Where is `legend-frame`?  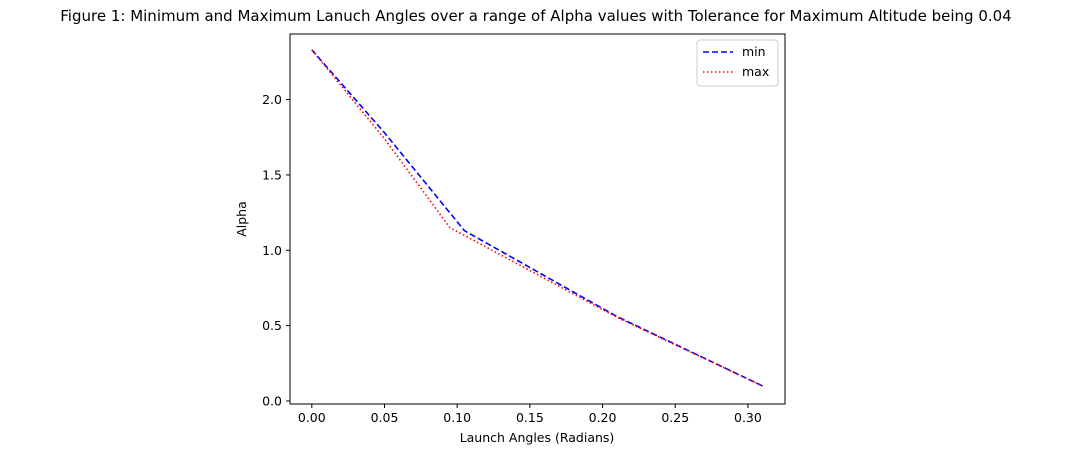 legend-frame is located at coordinates (737, 63).